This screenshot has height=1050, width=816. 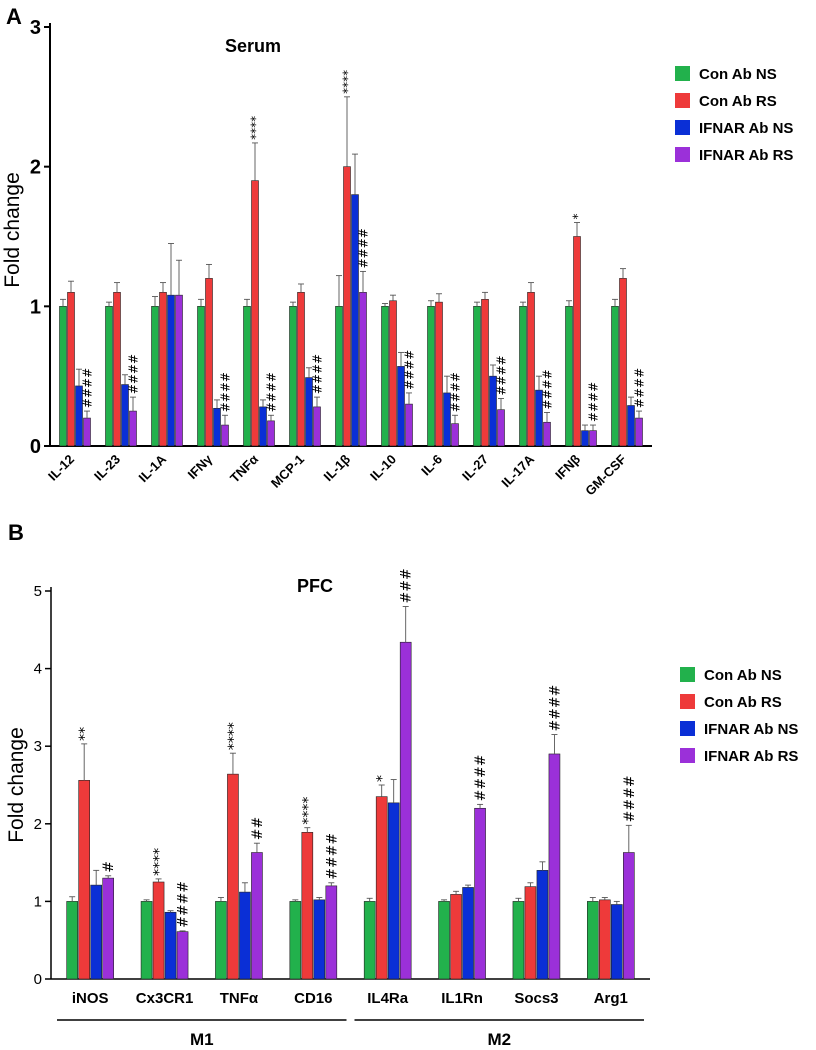 What do you see at coordinates (605, 474) in the screenshot?
I see `x-tick-label-gm-csf: GM-CSF` at bounding box center [605, 474].